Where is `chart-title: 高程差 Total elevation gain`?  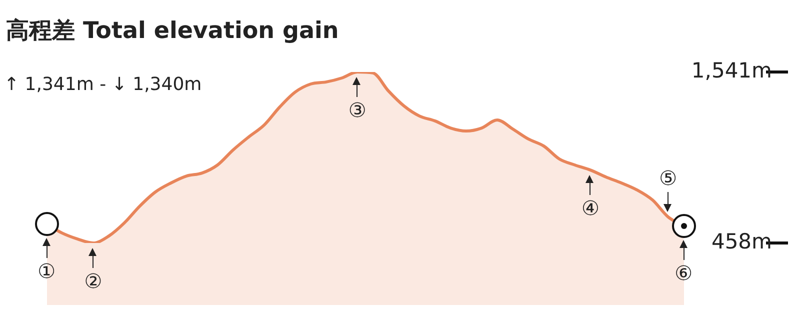 chart-title: 高程差 Total elevation gain is located at coordinates (172, 31).